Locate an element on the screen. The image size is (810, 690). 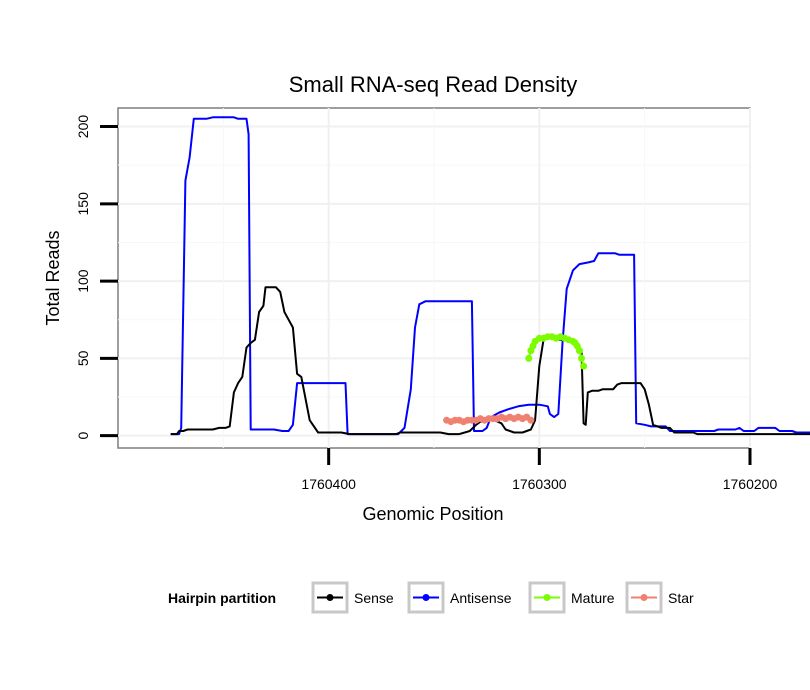
y-tick-label: 100 is located at coordinates (83, 281).